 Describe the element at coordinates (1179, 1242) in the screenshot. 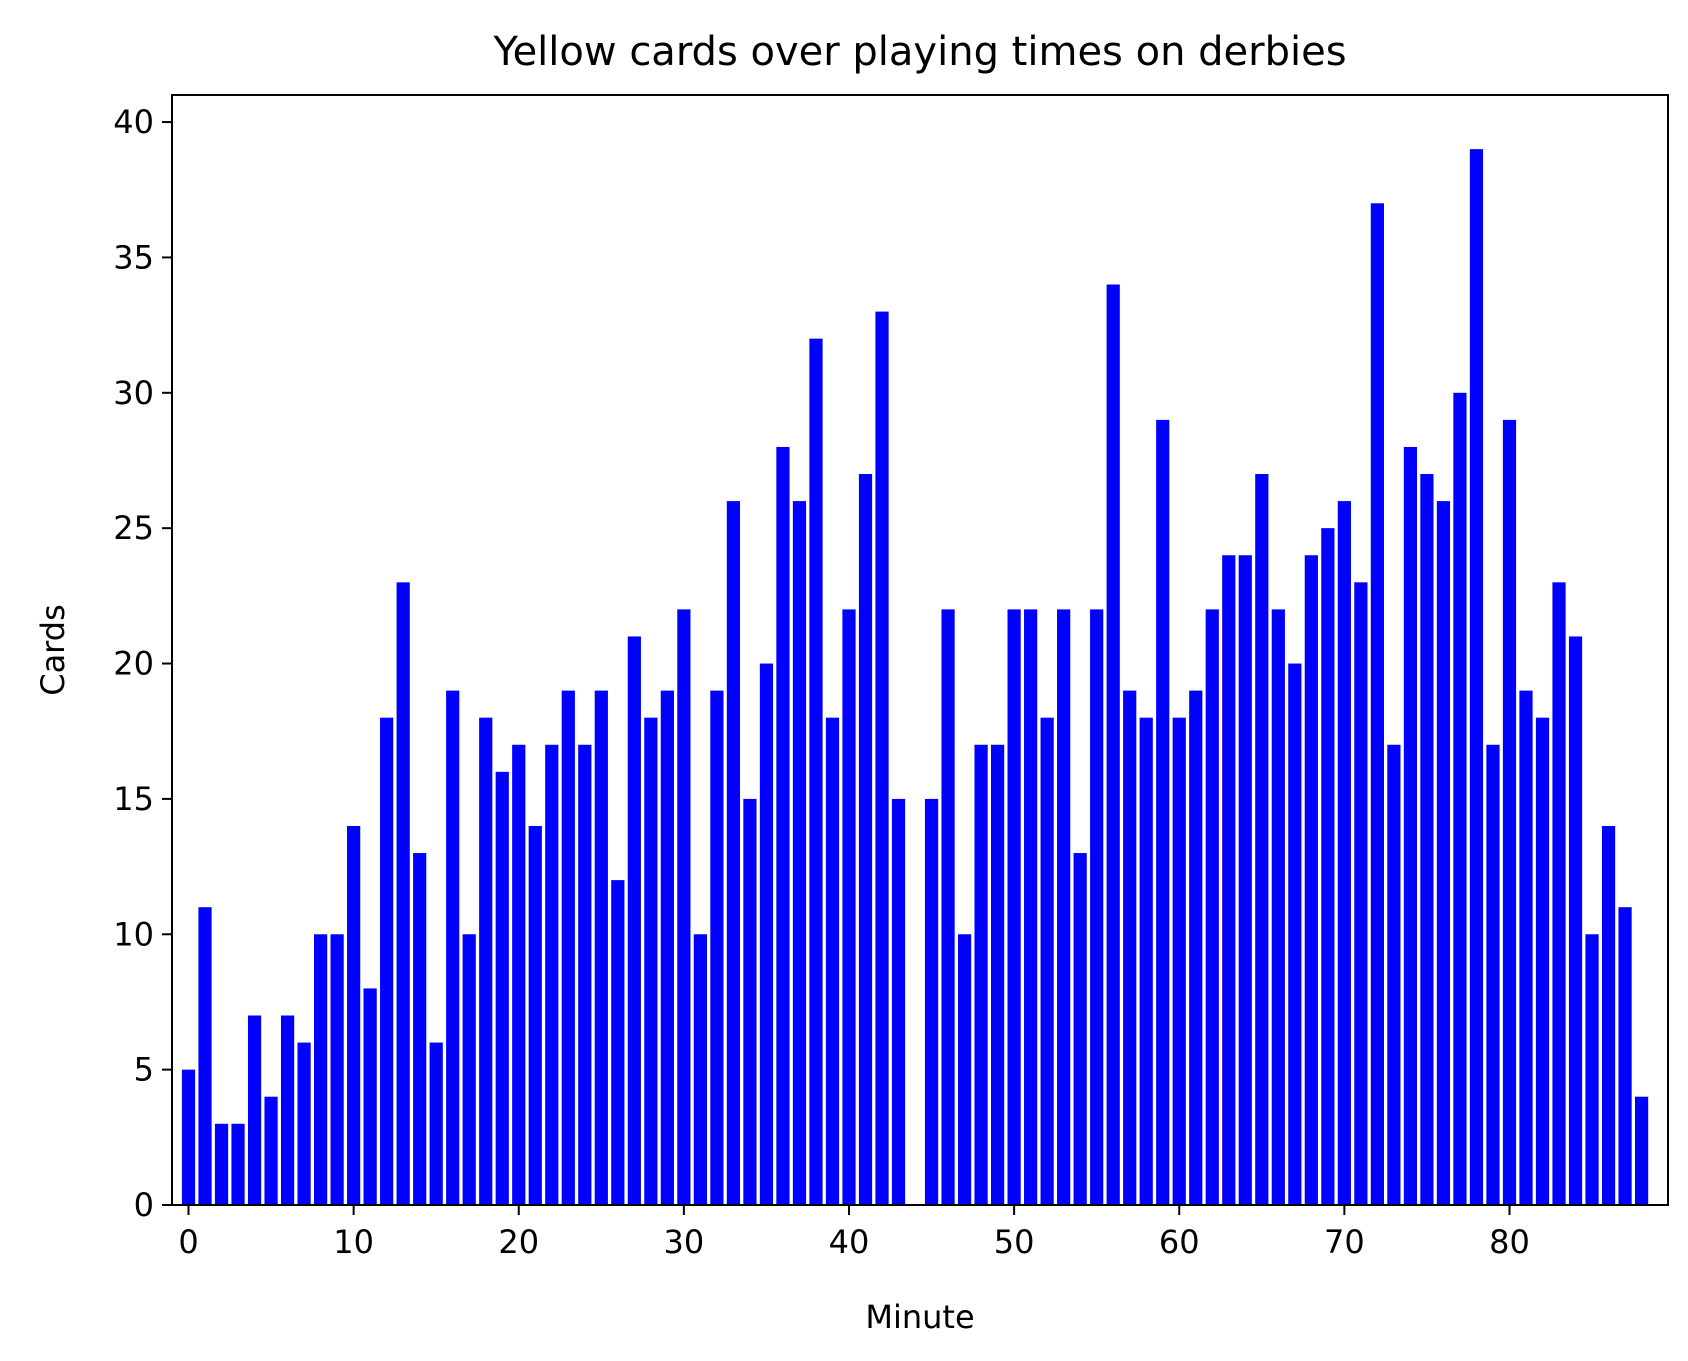

I see `x-tick-label: 60` at that location.